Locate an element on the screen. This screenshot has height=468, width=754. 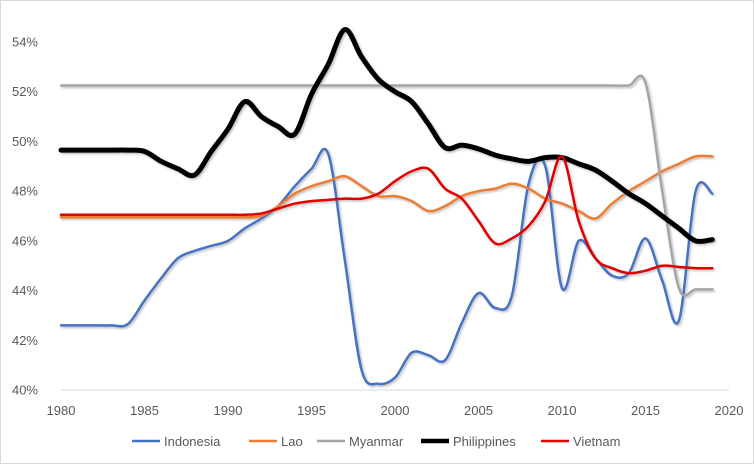
y-tick-label: 44% is located at coordinates (25, 290).